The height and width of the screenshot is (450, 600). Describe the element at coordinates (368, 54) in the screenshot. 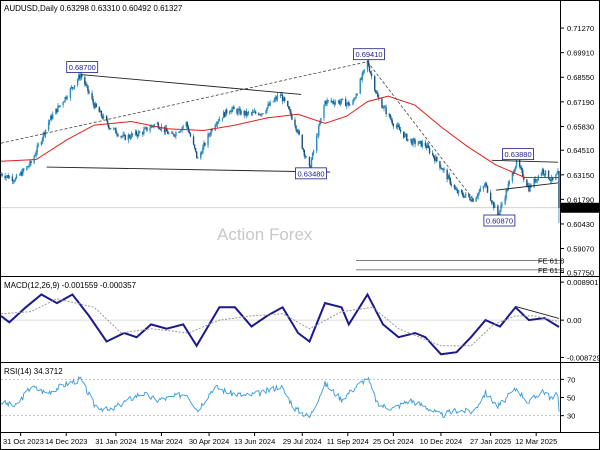

I see `price-annotation-label: 0.69410` at that location.